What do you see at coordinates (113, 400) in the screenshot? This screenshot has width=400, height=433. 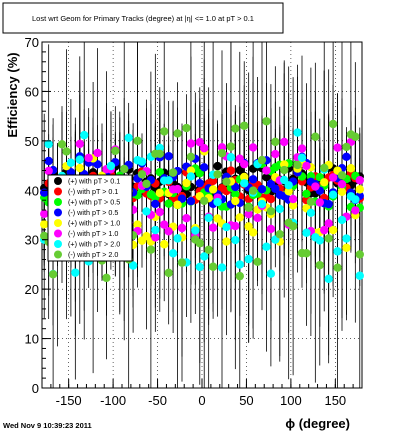 I see `x-tick-label: -100` at bounding box center [113, 400].